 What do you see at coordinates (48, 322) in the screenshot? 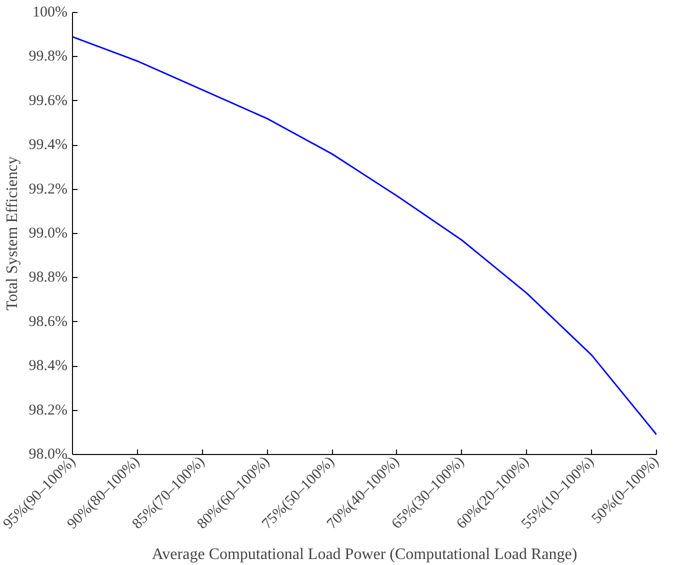
I see `y-tick-label: 98.6%` at bounding box center [48, 322].